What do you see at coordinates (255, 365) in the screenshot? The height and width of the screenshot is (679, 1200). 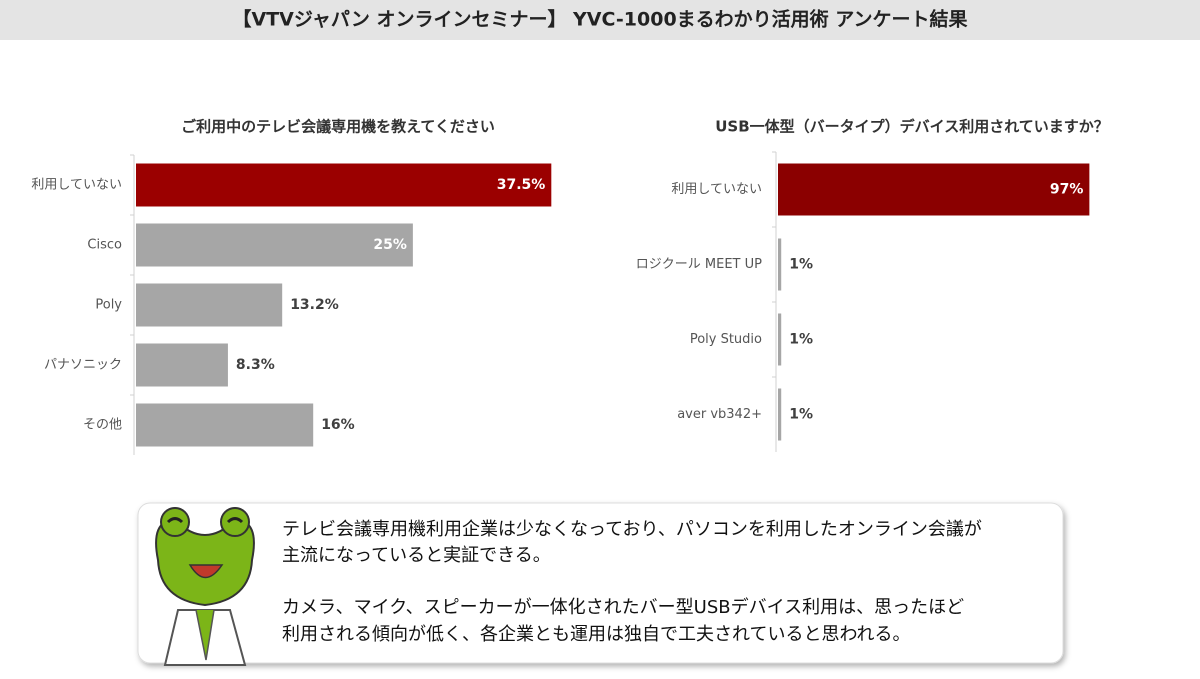 I see `value-label: 8.3%` at bounding box center [255, 365].